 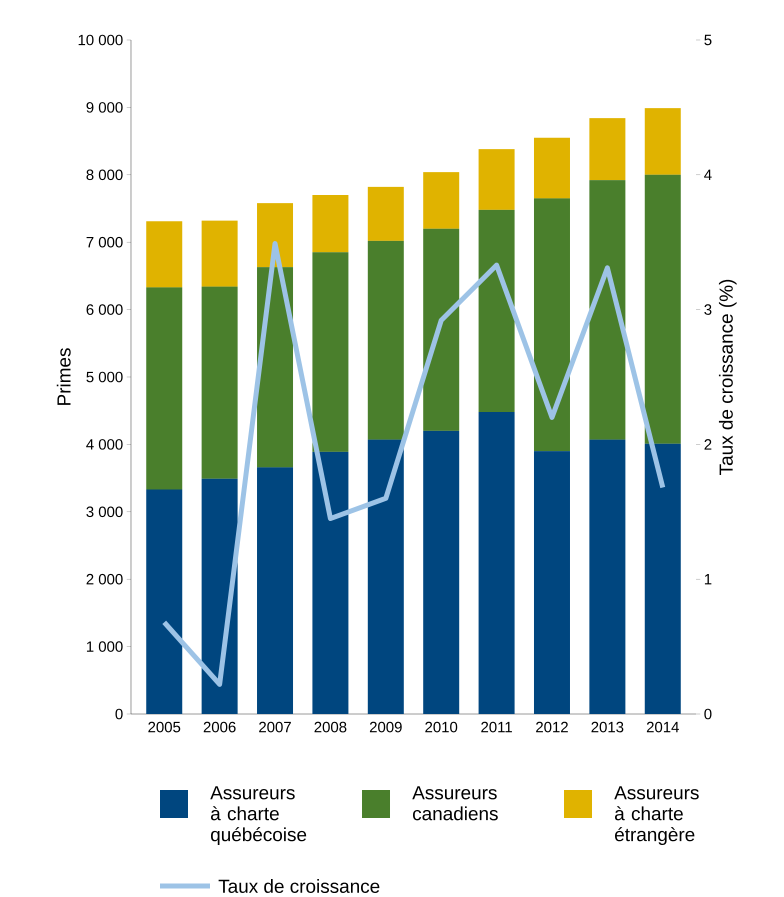 What do you see at coordinates (299, 886) in the screenshot?
I see `legend-label: Taux de croissance` at bounding box center [299, 886].